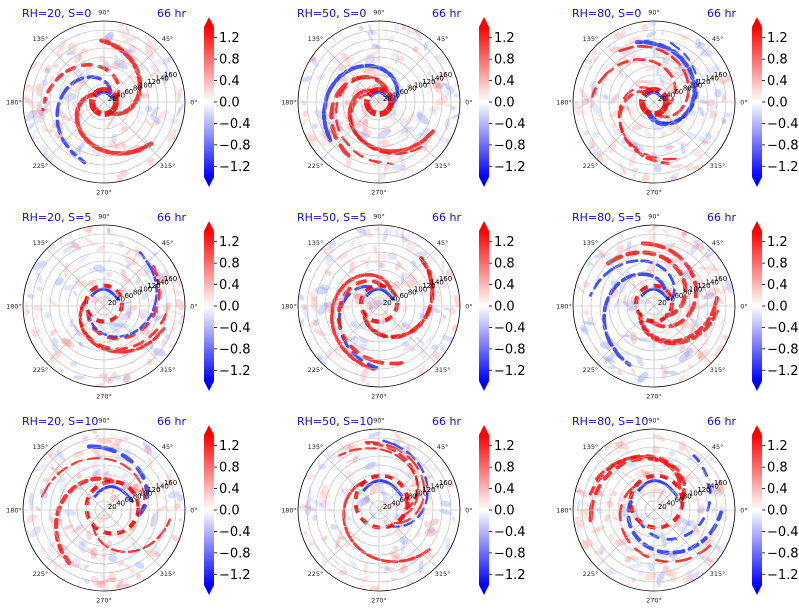  I want to click on colorbar-tick-label: −0.4, so click(235, 532).